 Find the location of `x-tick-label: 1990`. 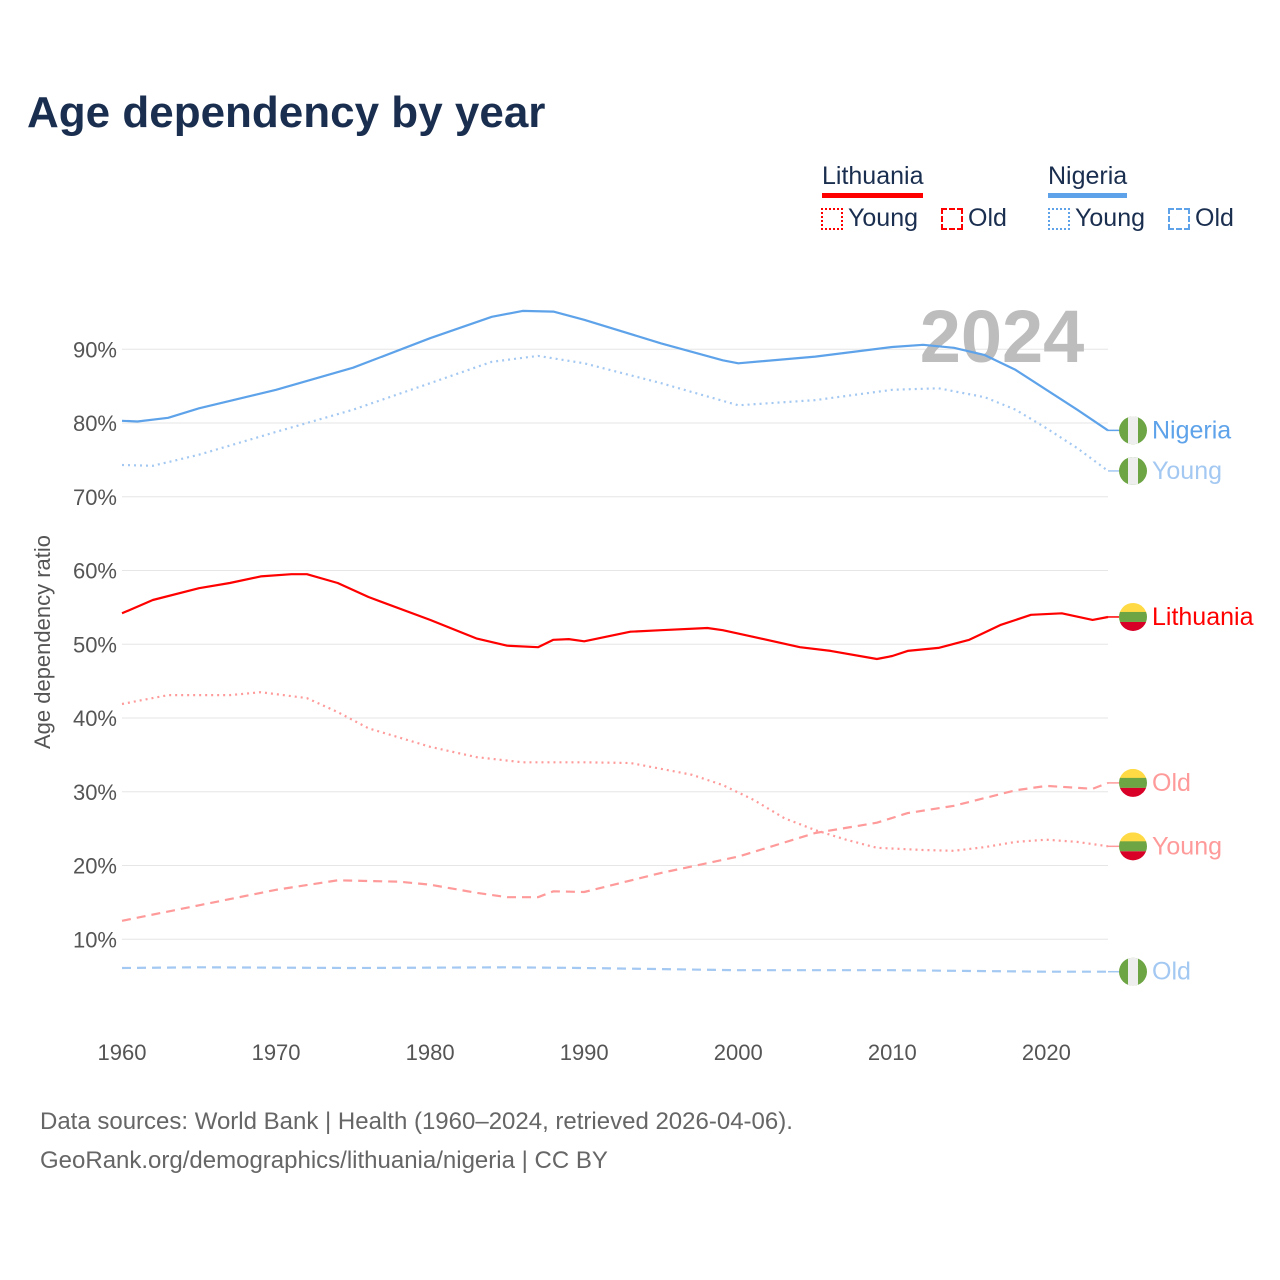

x-tick-label: 1990 is located at coordinates (584, 1052).